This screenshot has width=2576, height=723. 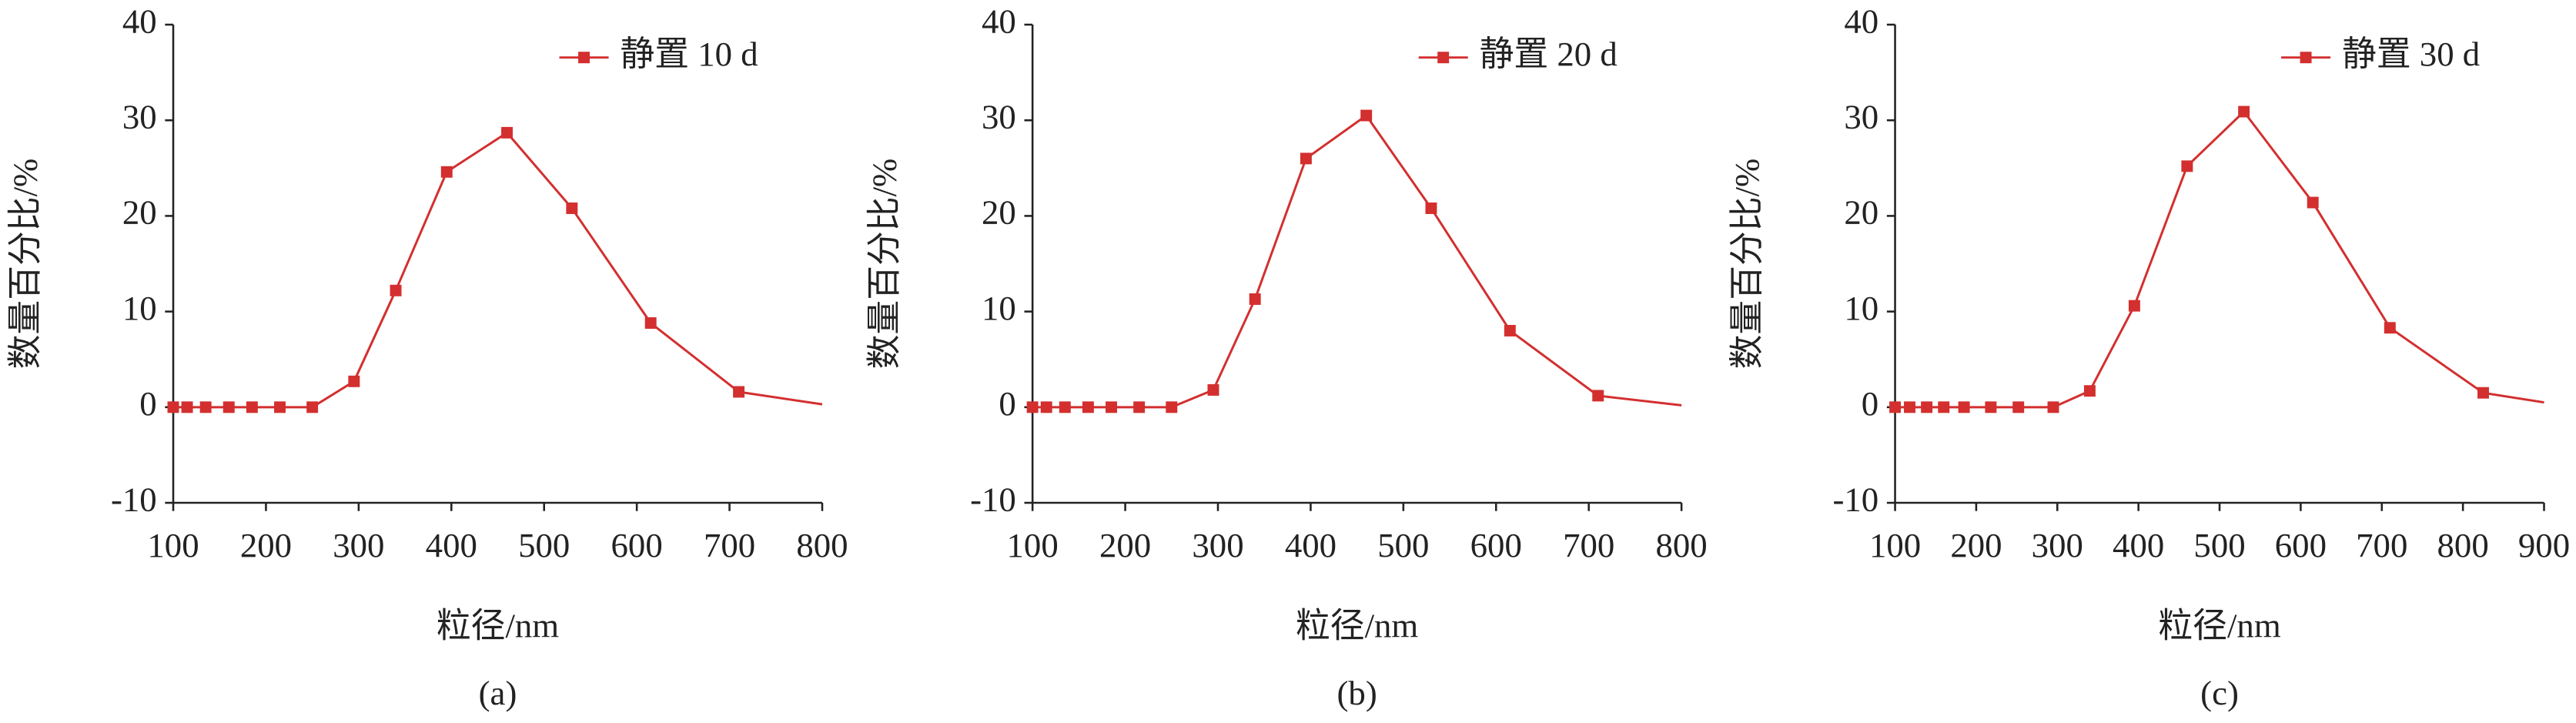 What do you see at coordinates (689, 54) in the screenshot?
I see `legend-label: 静置 10 d` at bounding box center [689, 54].